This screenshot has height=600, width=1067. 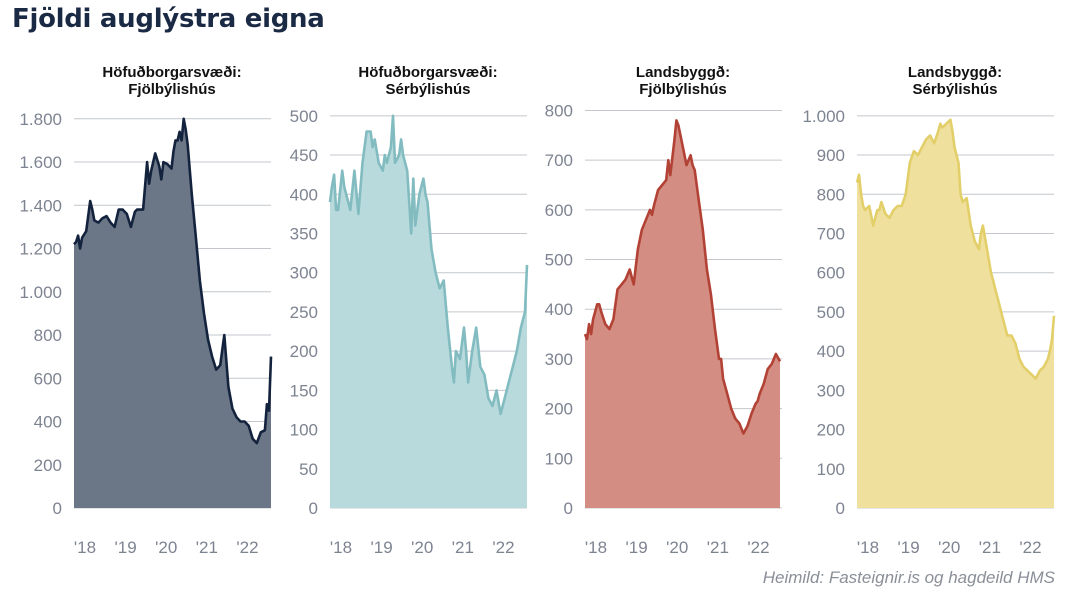 What do you see at coordinates (40, 119) in the screenshot?
I see `y-tick-label: 1.800` at bounding box center [40, 119].